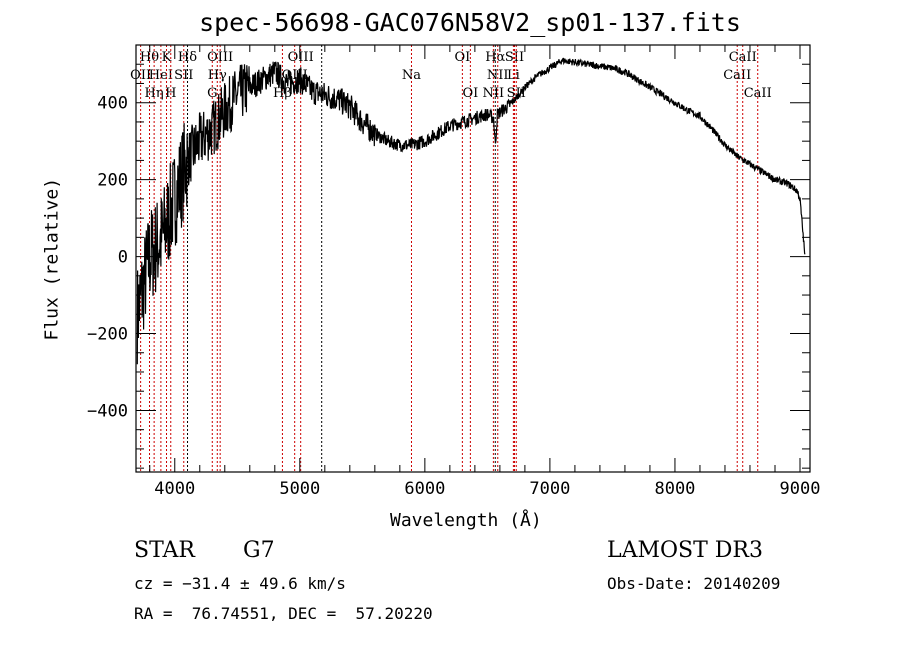 The height and width of the screenshot is (649, 900). What do you see at coordinates (107, 411) in the screenshot?
I see `y-tick-label: −400` at bounding box center [107, 411].